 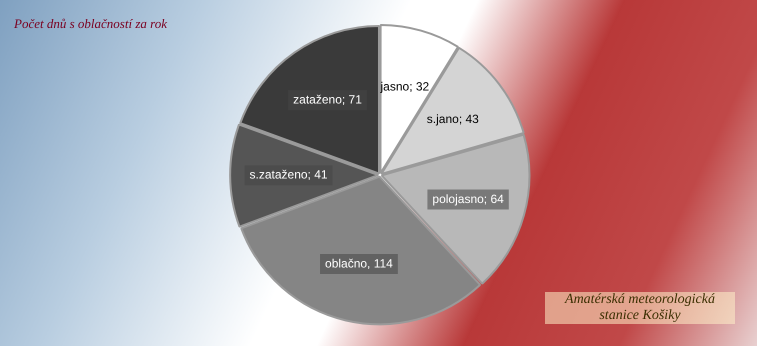 I want to click on slice-label: zataženo, so click(x=317, y=99).